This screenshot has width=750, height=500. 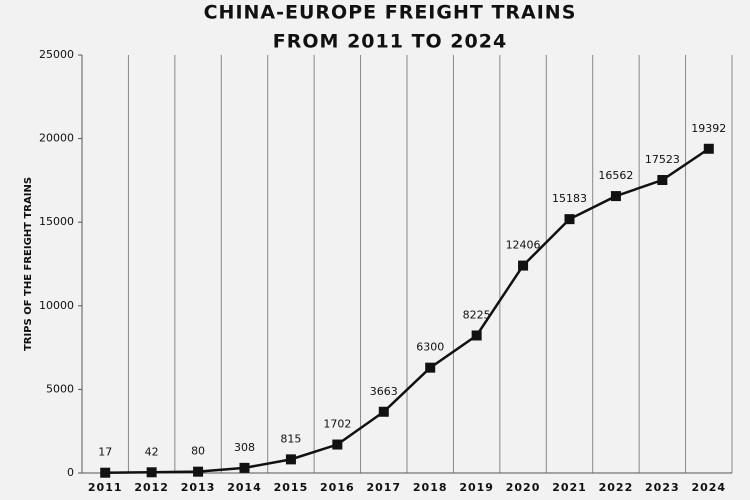 I want to click on x-tick-label: 2018, so click(x=430, y=487).